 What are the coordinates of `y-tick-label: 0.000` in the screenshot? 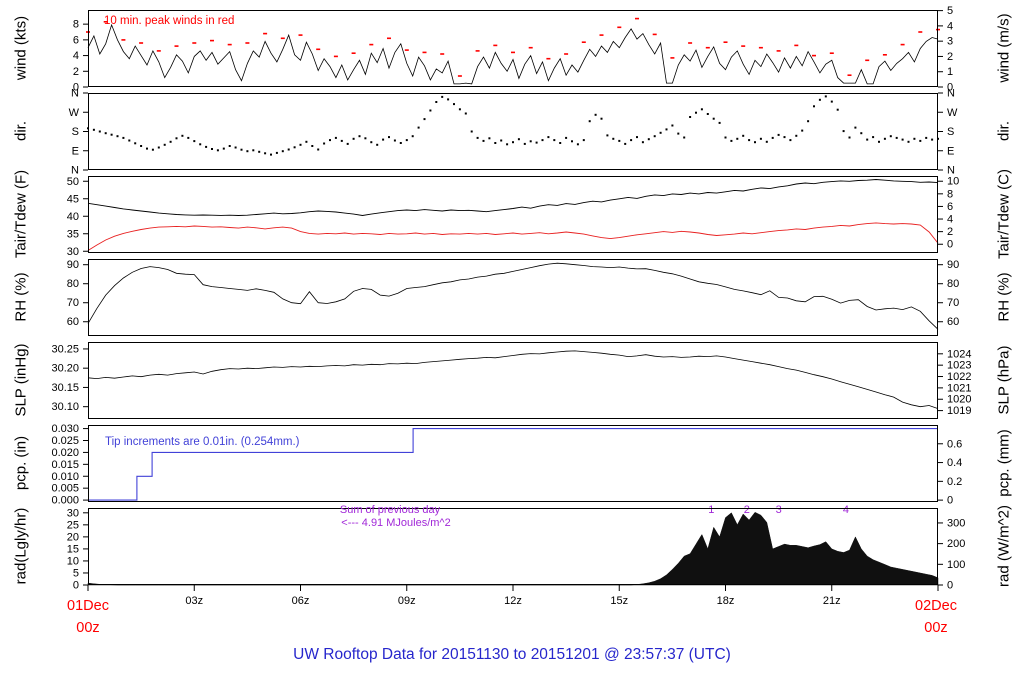 It's located at (65, 501).